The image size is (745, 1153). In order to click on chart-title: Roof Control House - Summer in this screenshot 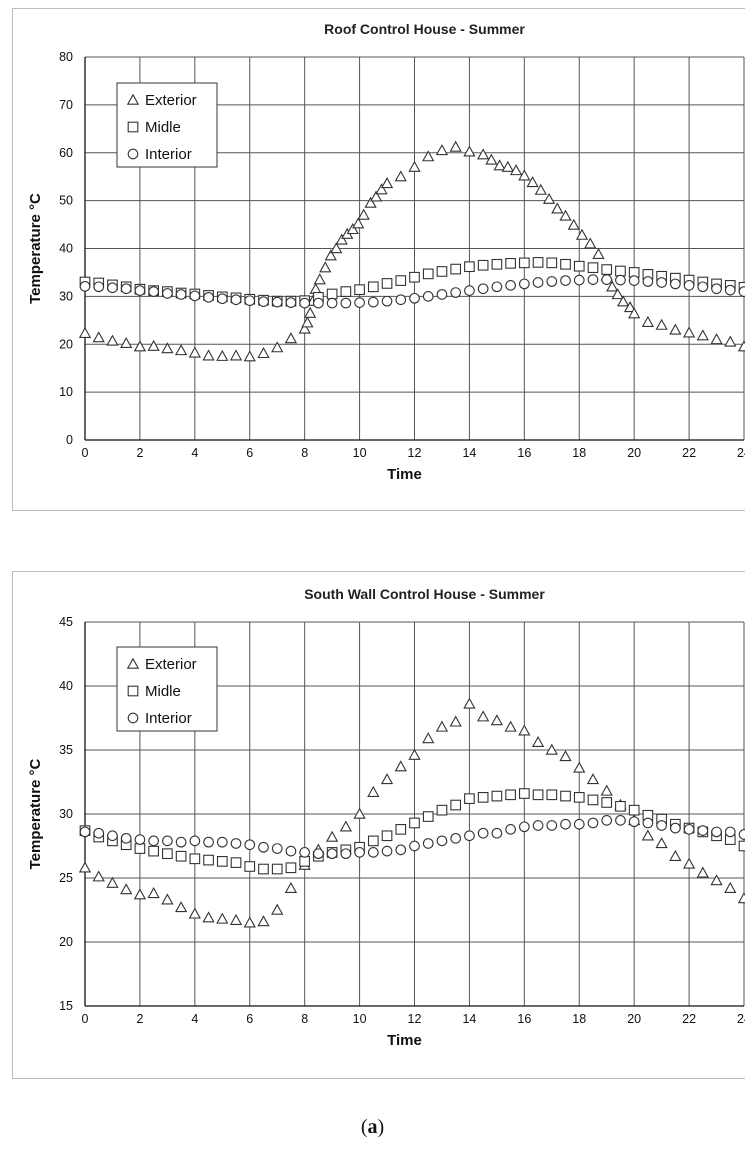, I will do `click(424, 29)`.